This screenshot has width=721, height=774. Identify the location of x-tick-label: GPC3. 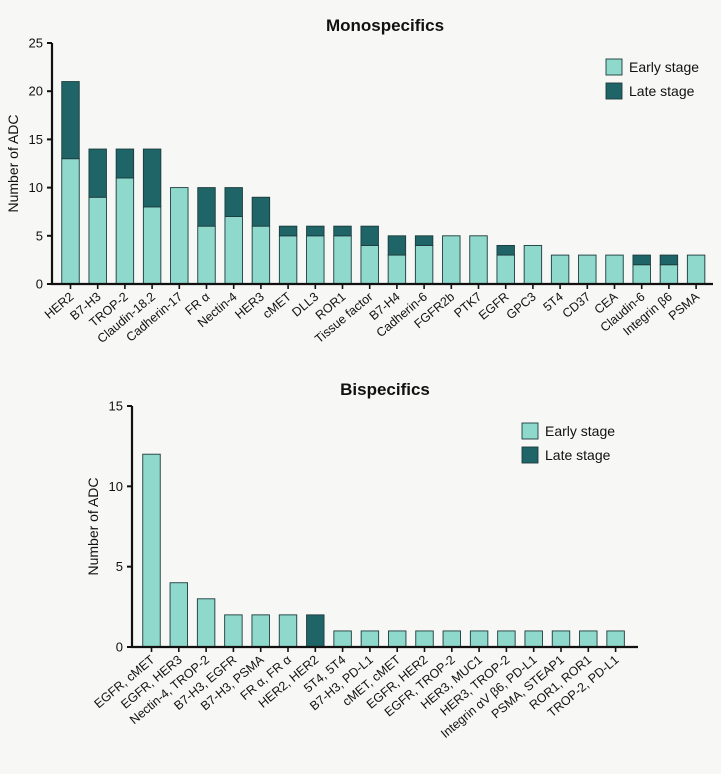
(521, 306).